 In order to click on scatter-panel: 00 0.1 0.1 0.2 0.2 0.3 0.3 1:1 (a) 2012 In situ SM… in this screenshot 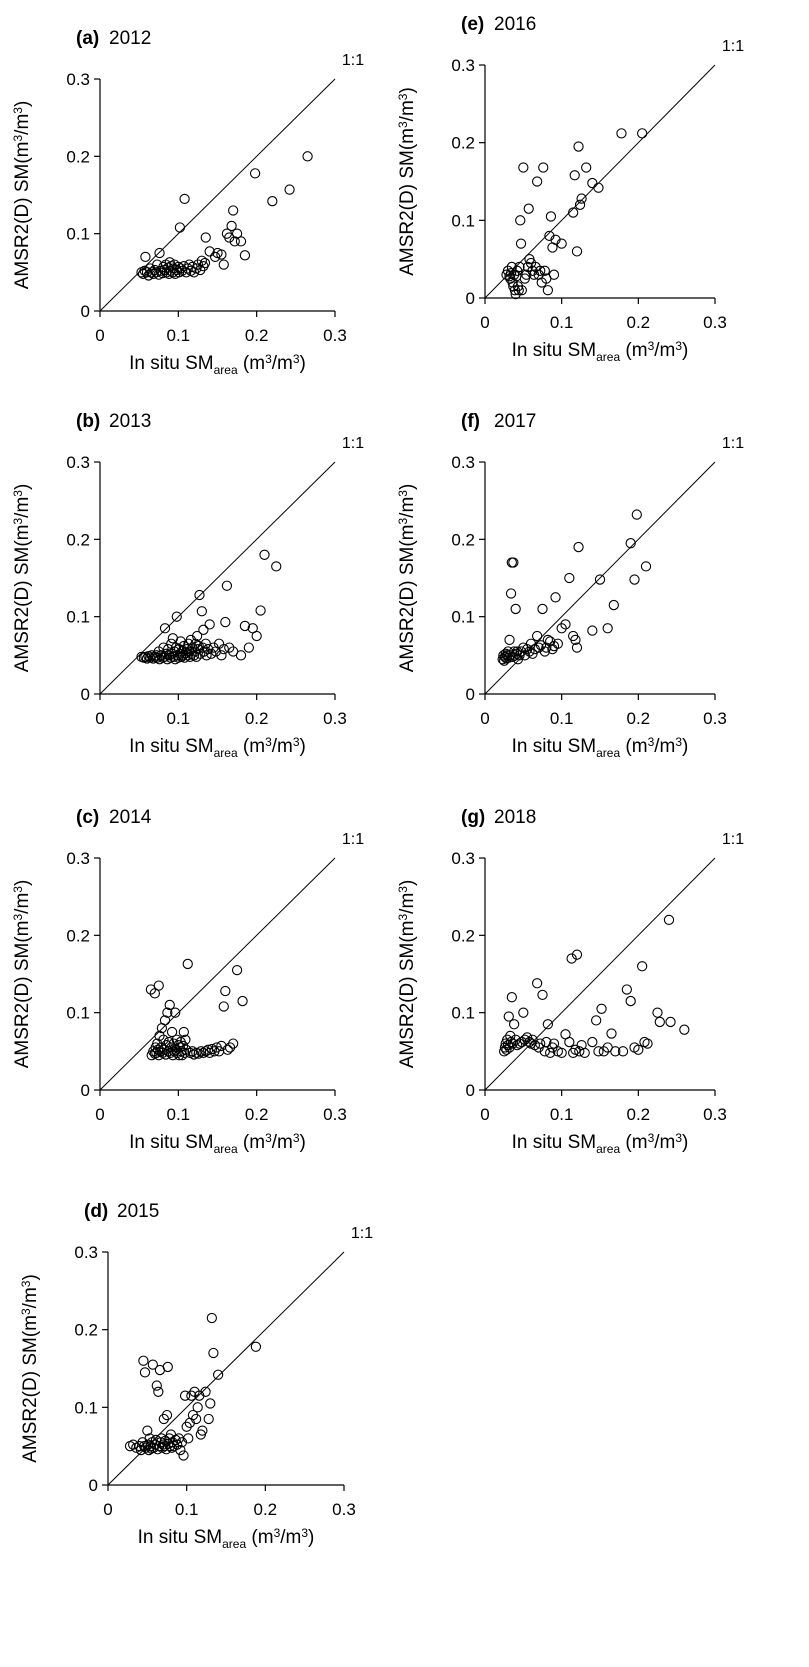, I will do `click(187, 202)`.